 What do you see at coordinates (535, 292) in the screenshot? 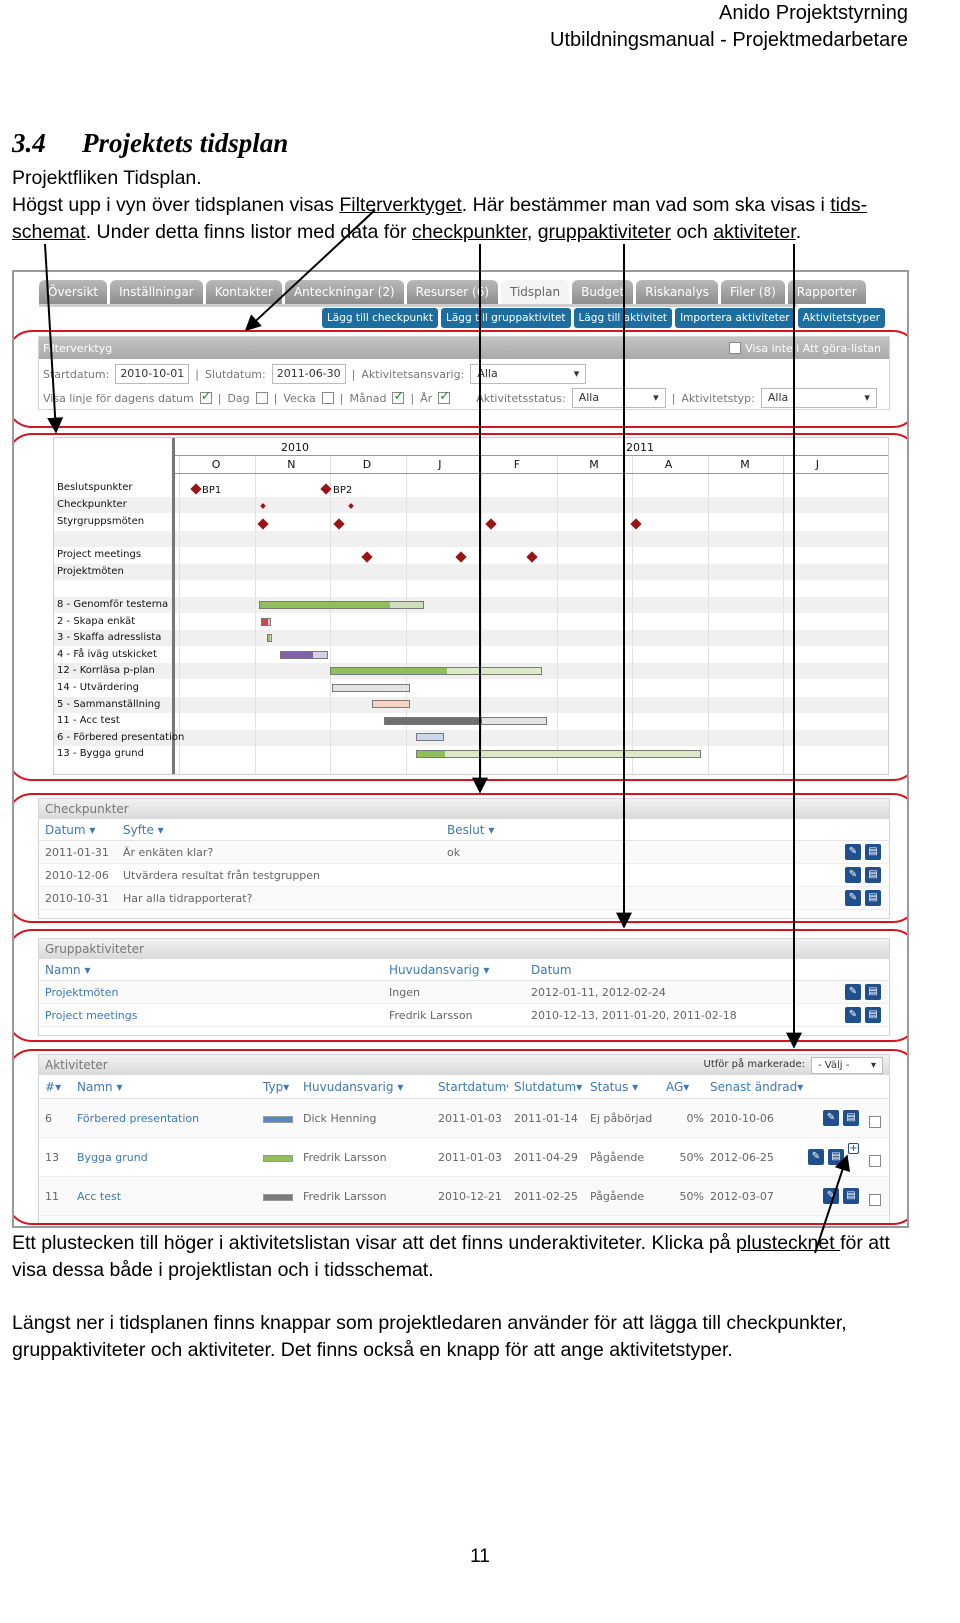
I see `tab-tidsplan: Tidsplan` at bounding box center [535, 292].